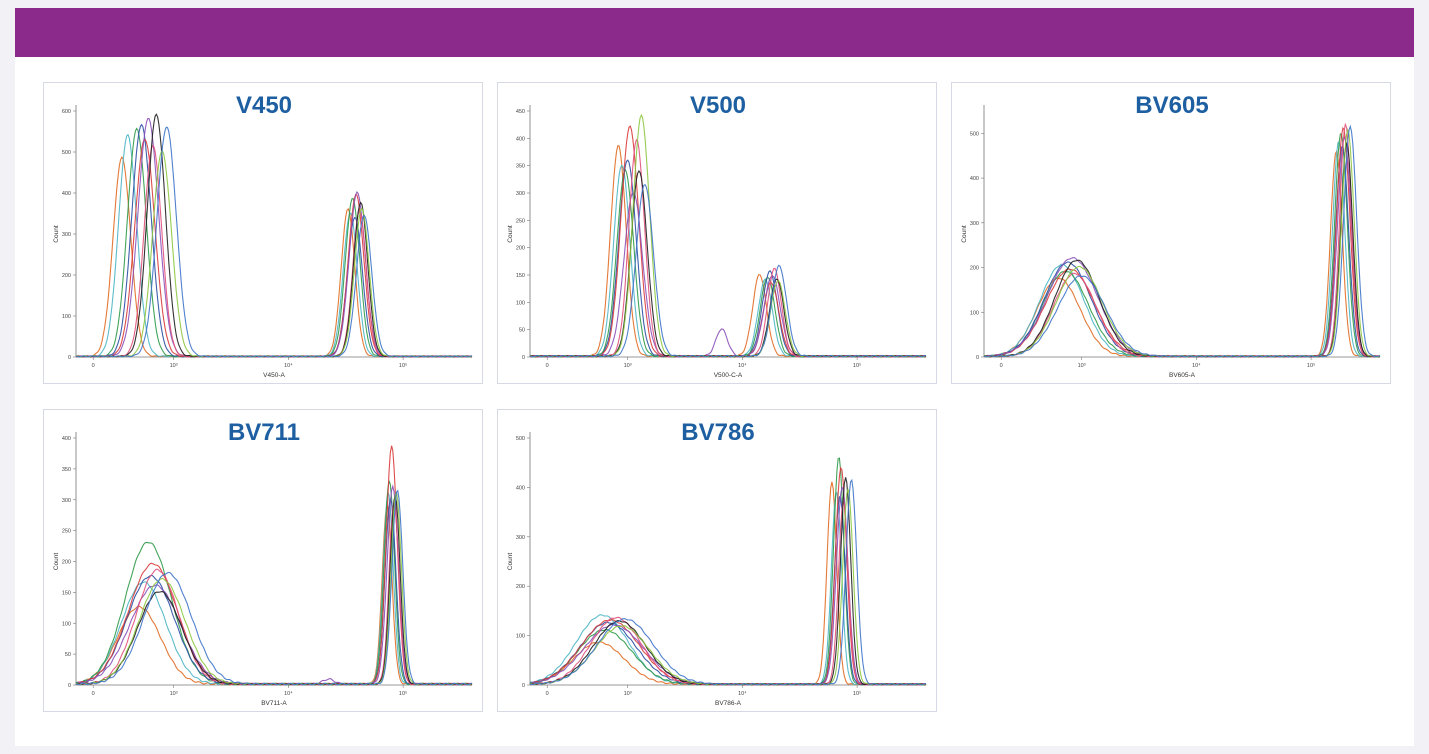  I want to click on panel-title: V450, so click(264, 105).